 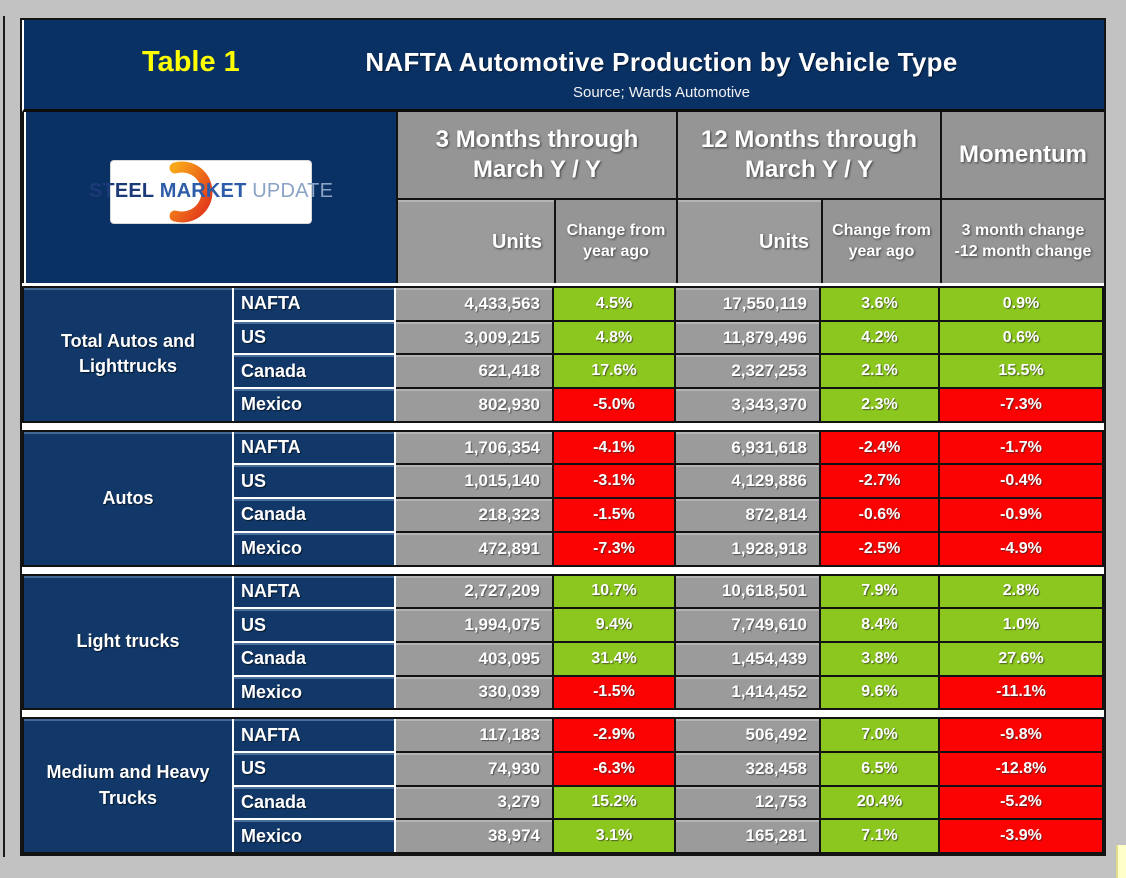 What do you see at coordinates (1023, 155) in the screenshot?
I see `header-momentum: Momentum` at bounding box center [1023, 155].